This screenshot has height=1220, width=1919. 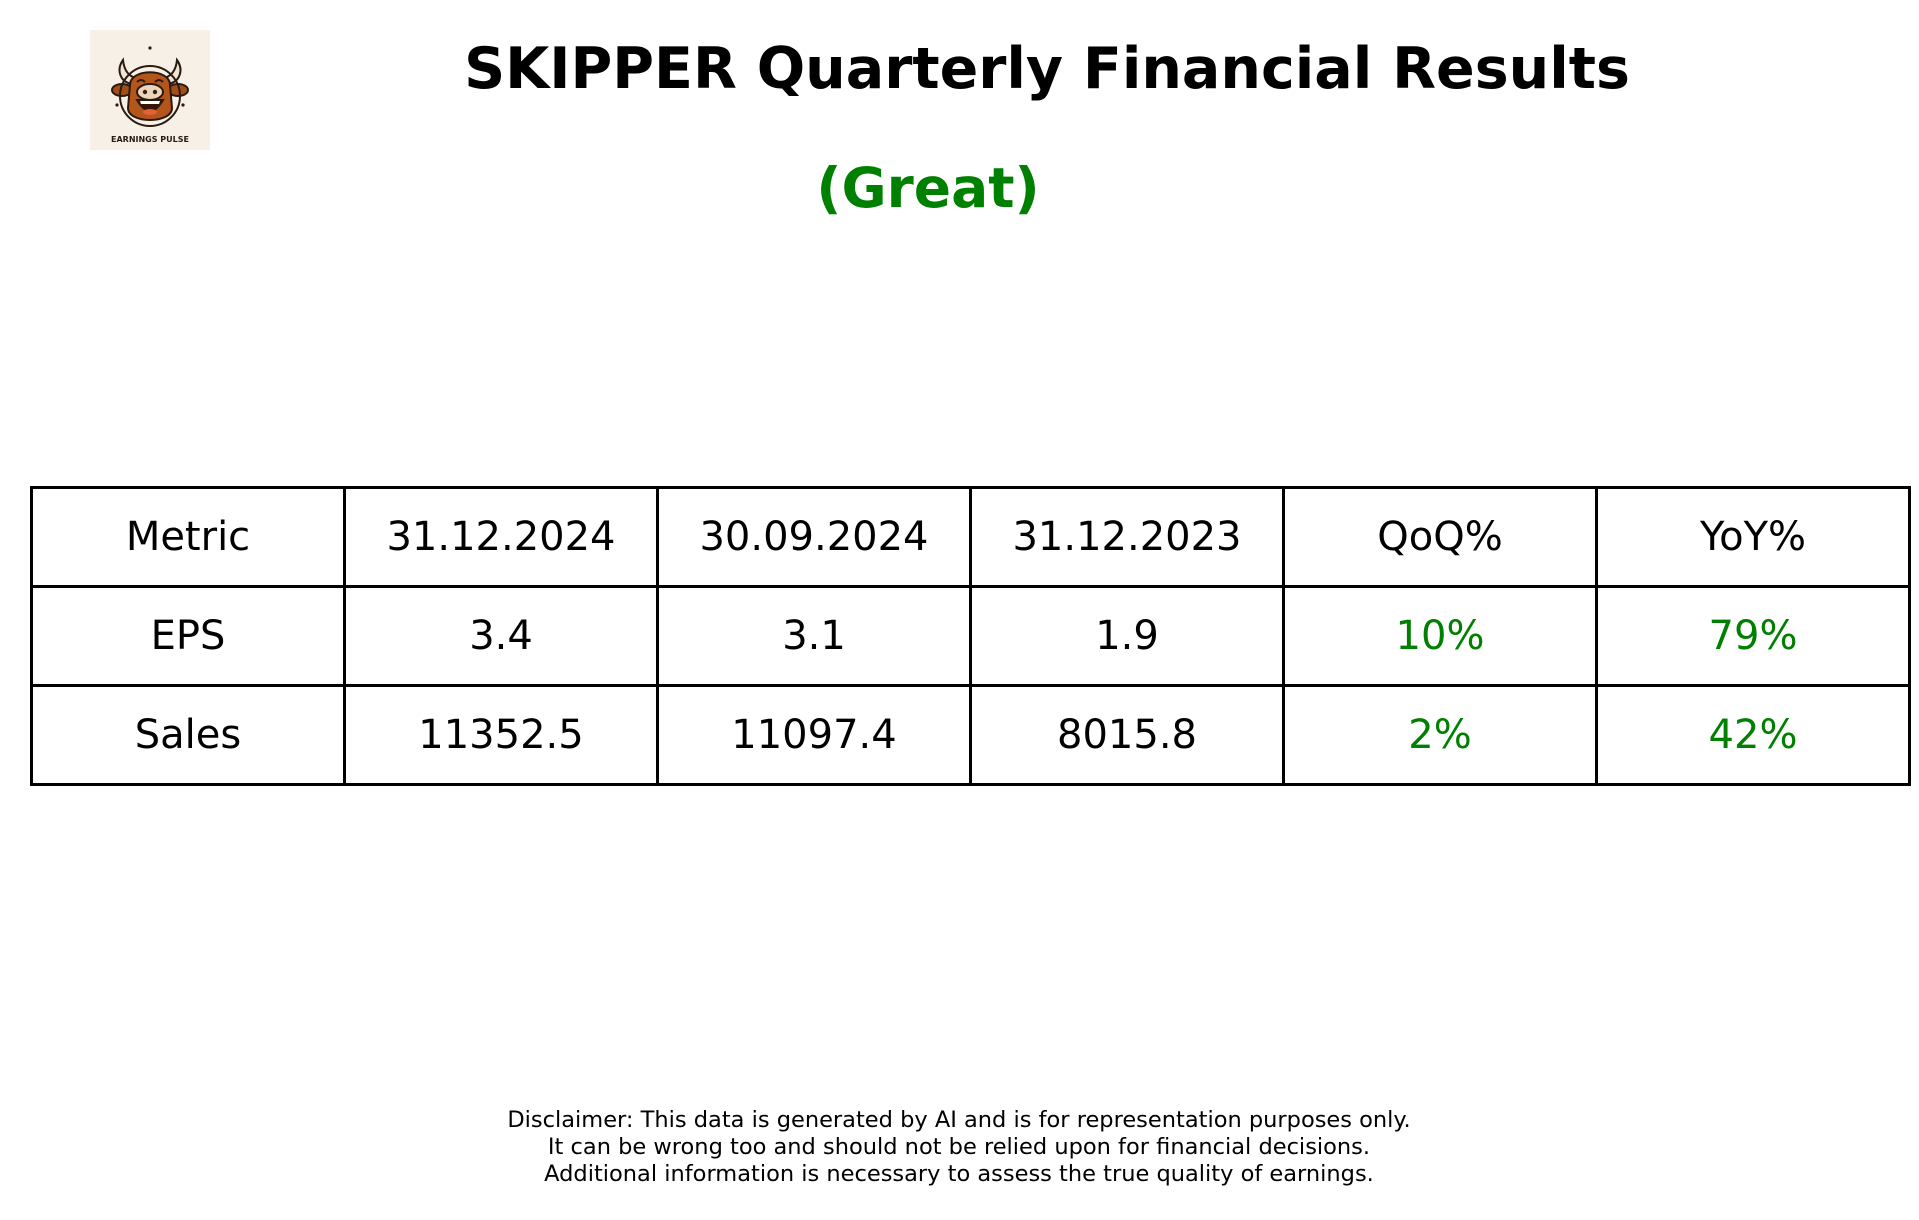 I want to click on bull-mascot-icon: EARNINGS PULSE, so click(x=150, y=95).